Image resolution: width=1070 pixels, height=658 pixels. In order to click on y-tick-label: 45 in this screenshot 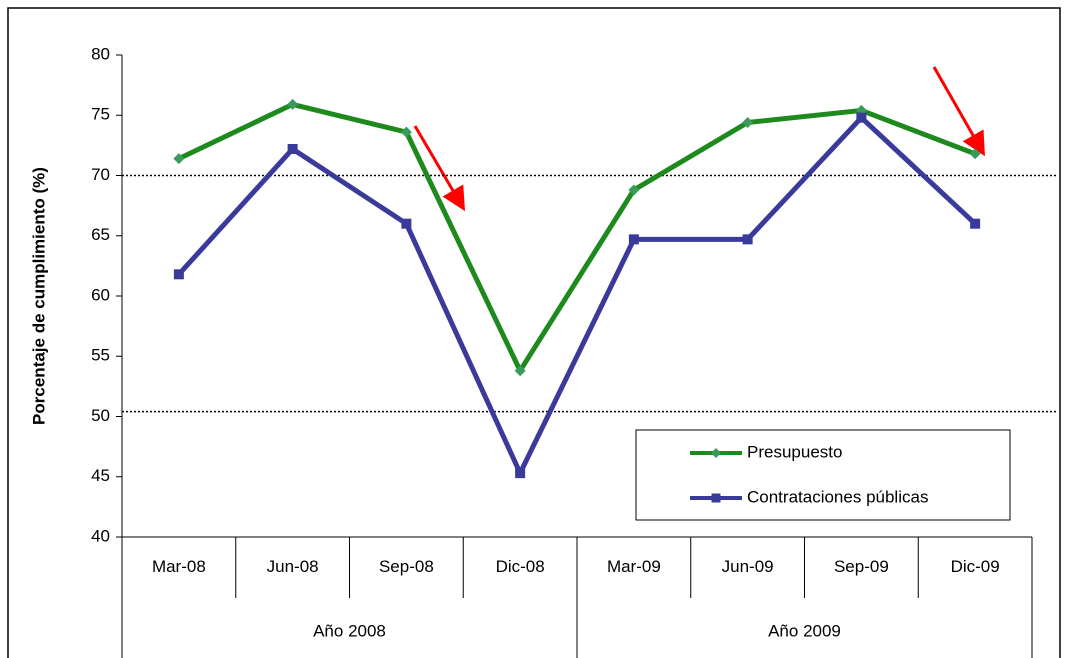, I will do `click(100, 475)`.